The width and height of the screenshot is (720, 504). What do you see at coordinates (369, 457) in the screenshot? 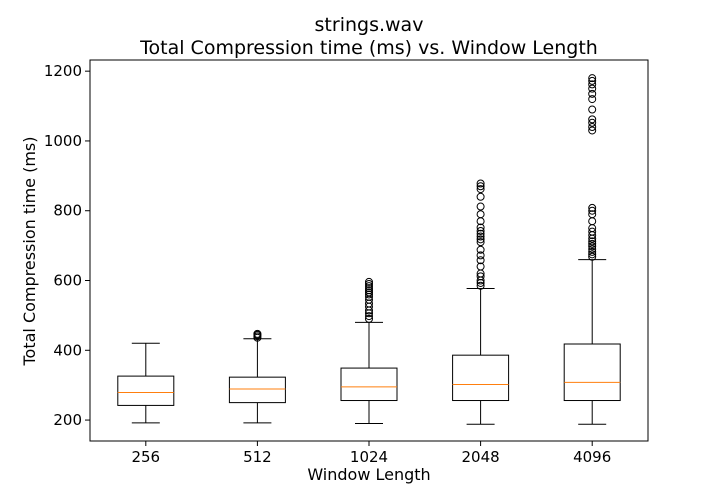
I see `x-tick-label: 1024` at bounding box center [369, 457].